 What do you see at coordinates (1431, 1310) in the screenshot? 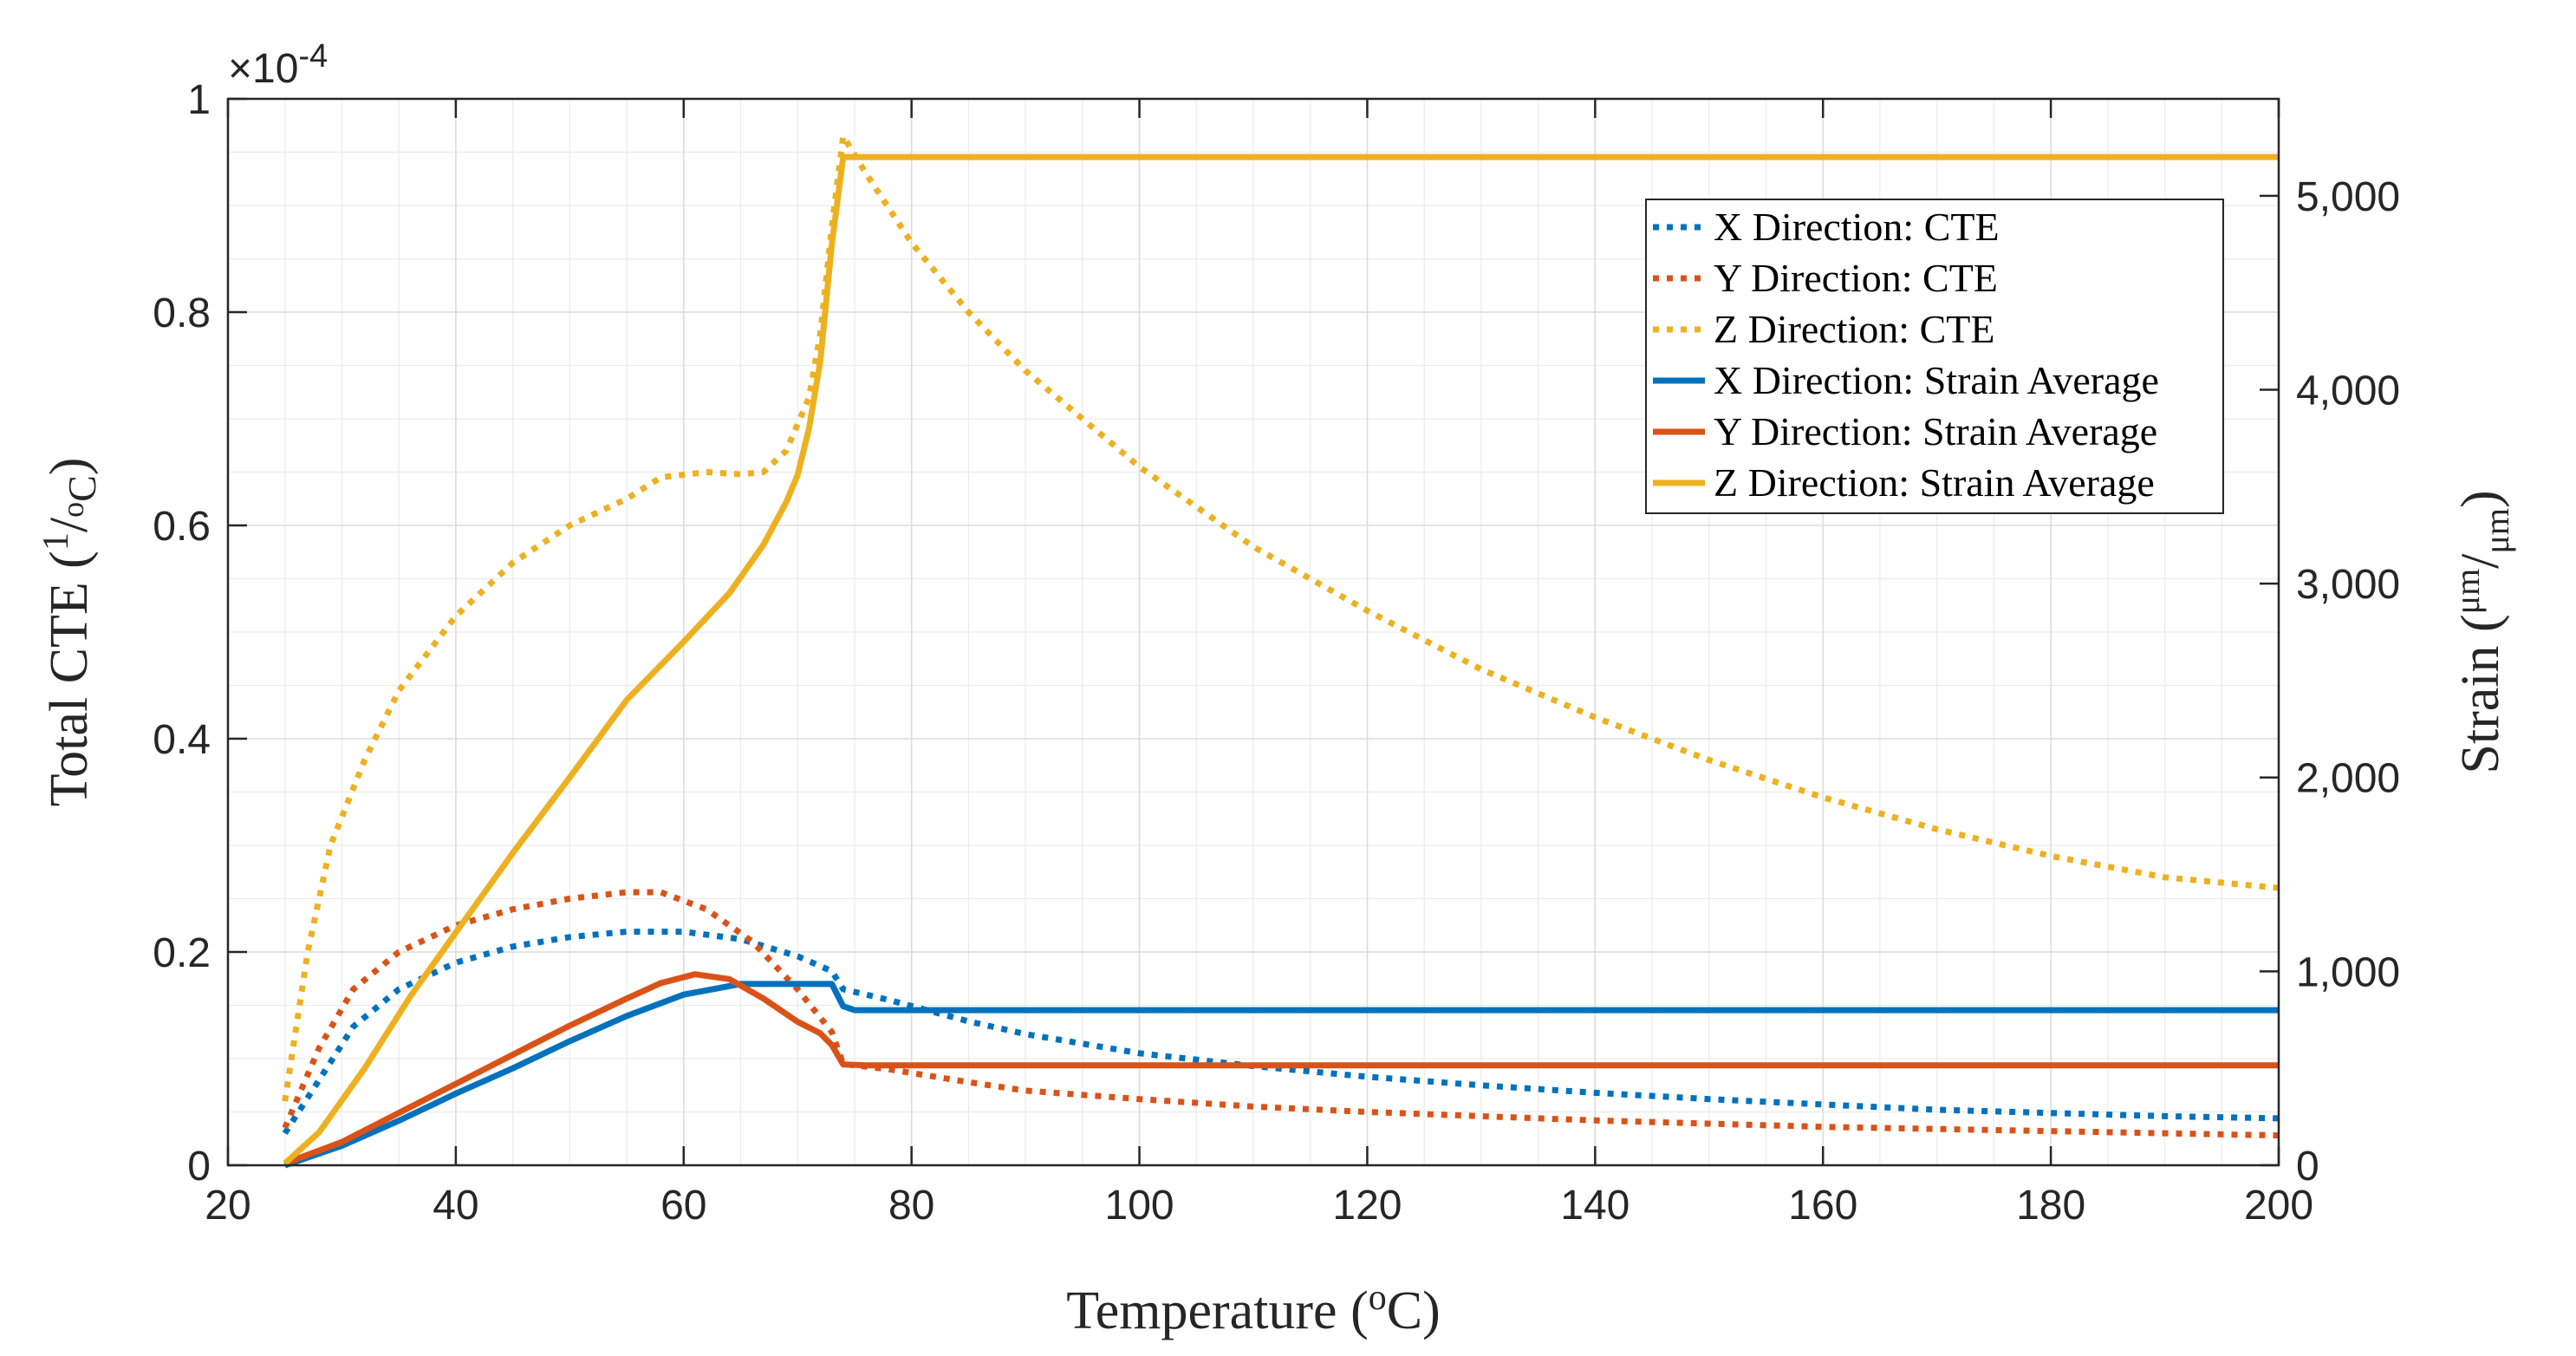
I see `x-axis-title-paren-close: )` at bounding box center [1431, 1310].